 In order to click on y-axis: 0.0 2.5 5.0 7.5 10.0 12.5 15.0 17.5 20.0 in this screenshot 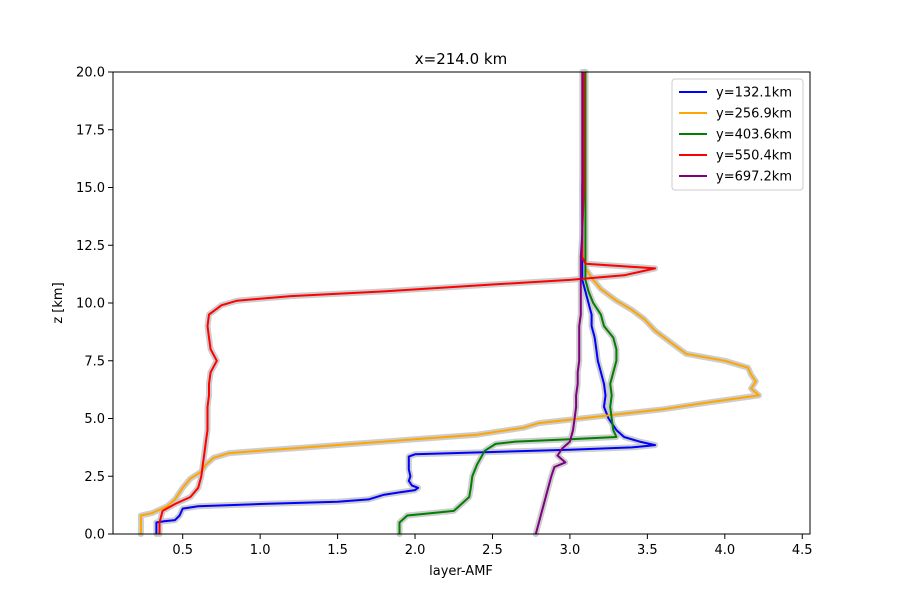, I will do `click(94, 304)`.